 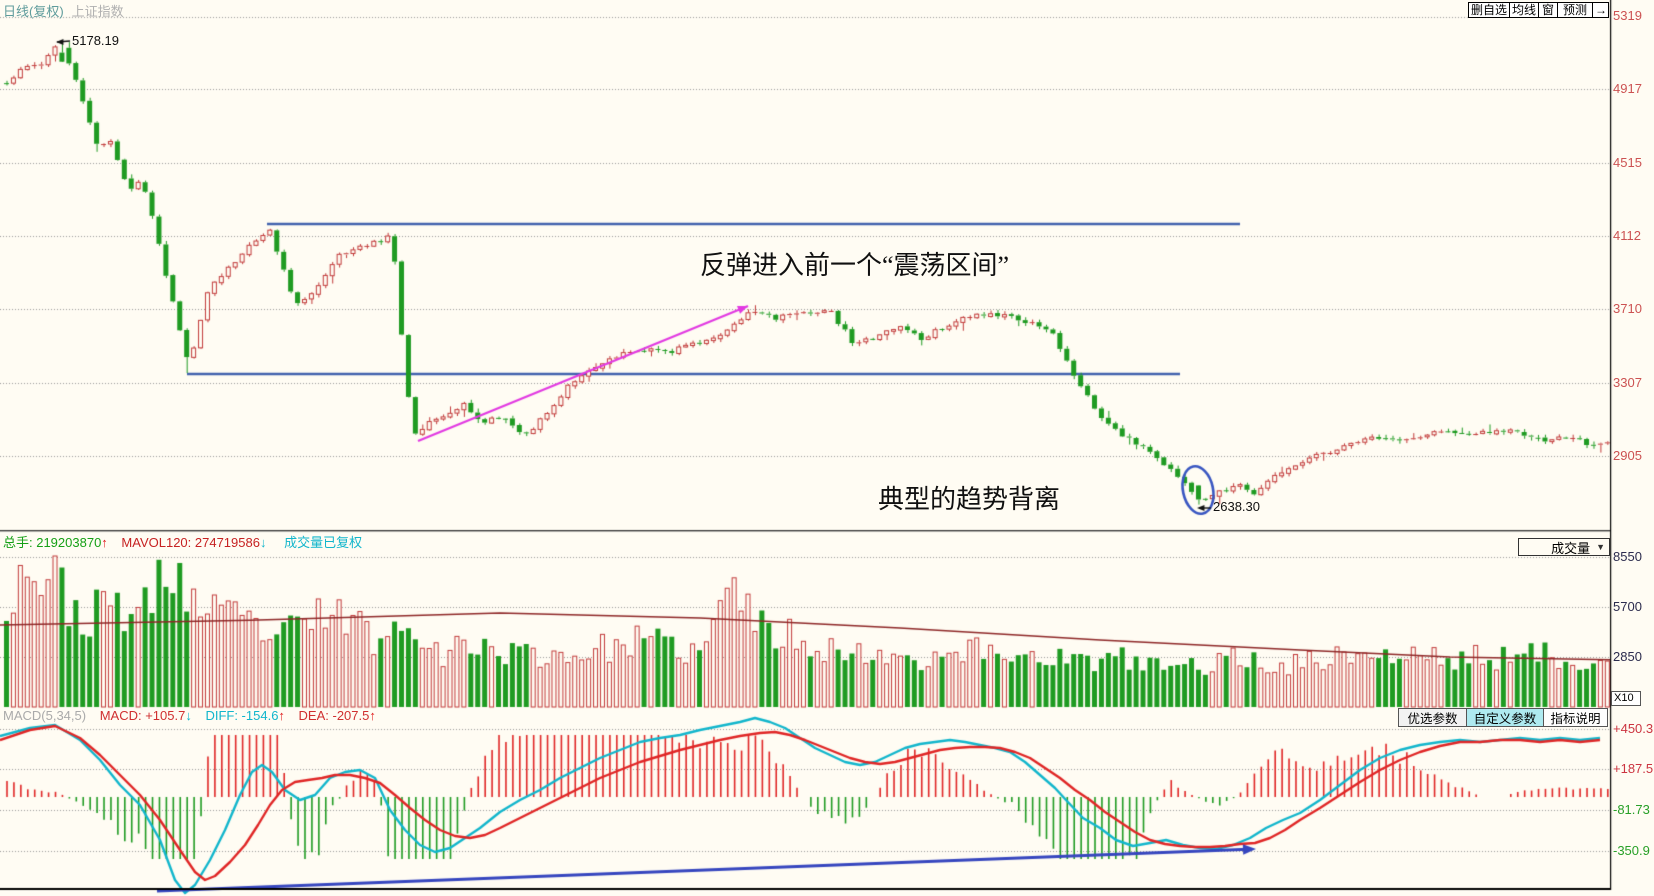 I want to click on y-axis-tick-label: 3307, so click(x=1627, y=382).